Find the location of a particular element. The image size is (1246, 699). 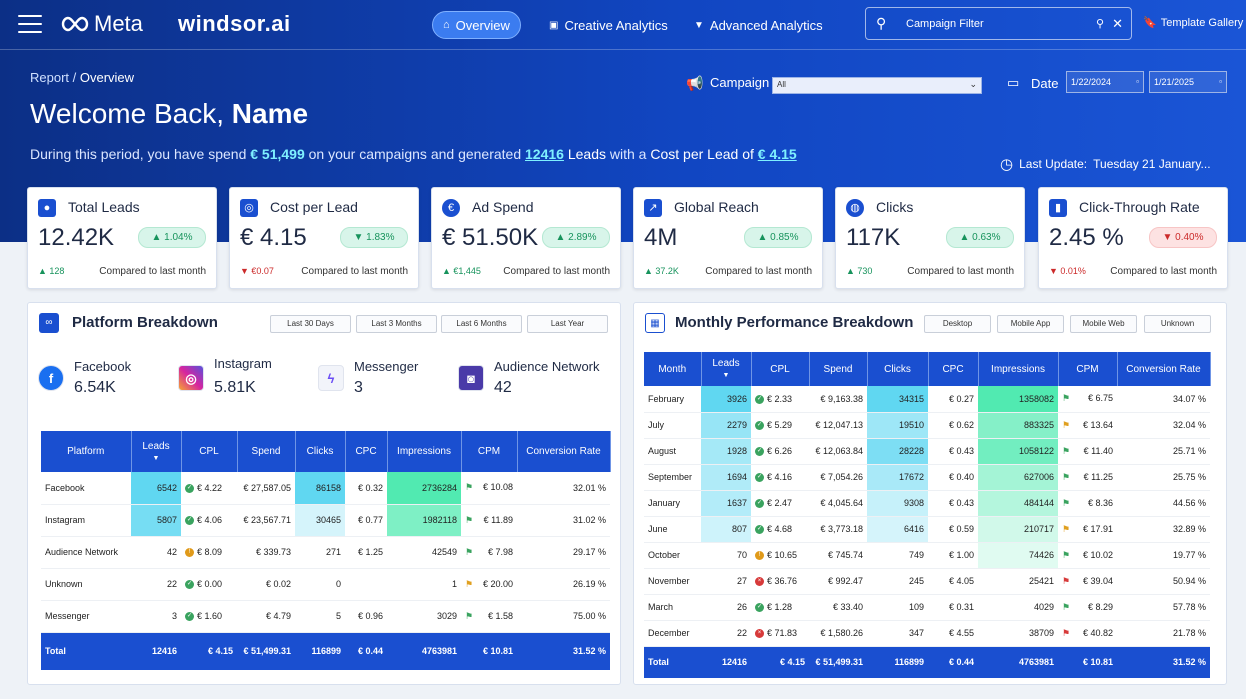

breadcrumb: Report / Overview is located at coordinates (82, 77).